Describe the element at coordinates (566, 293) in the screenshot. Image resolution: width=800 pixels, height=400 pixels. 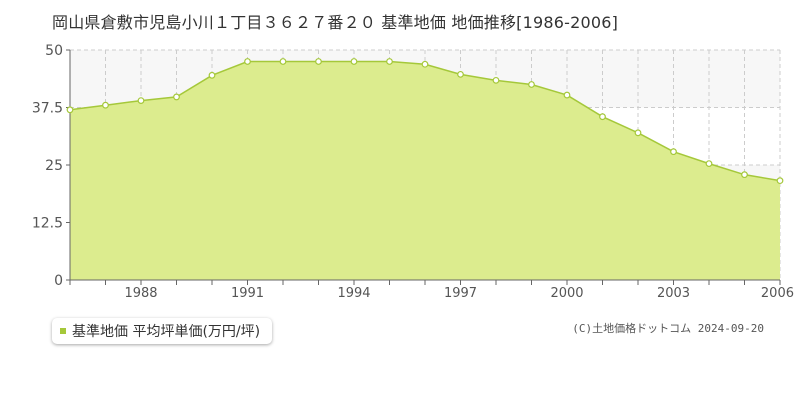
I see `x-tick-label: 2000` at that location.